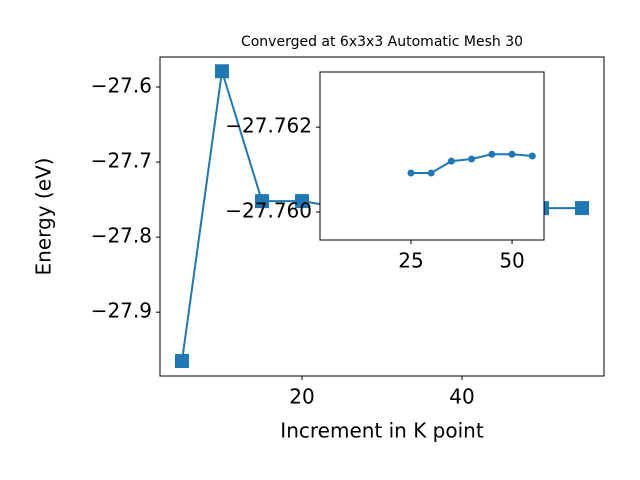 The image size is (640, 480). I want to click on y-axis-label: Energy (eV), so click(44, 217).